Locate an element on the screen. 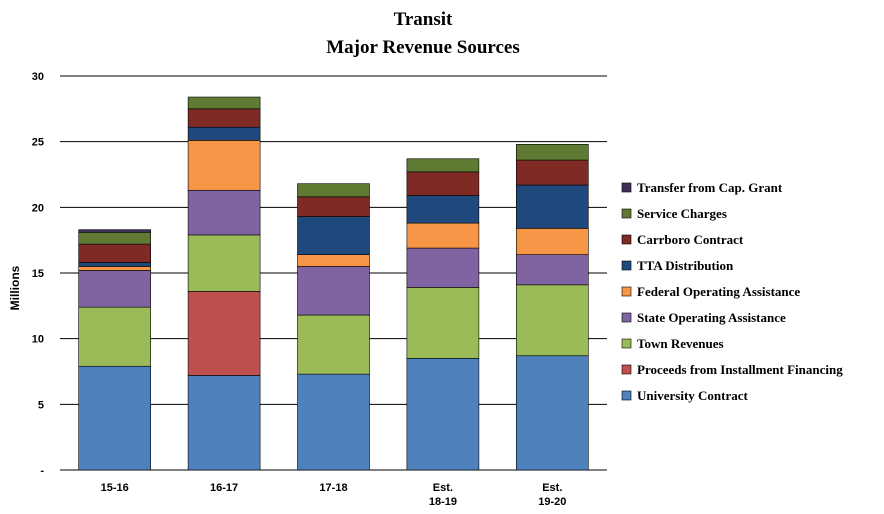 The image size is (884, 514). legend-label: State Operating Assistance is located at coordinates (711, 317).